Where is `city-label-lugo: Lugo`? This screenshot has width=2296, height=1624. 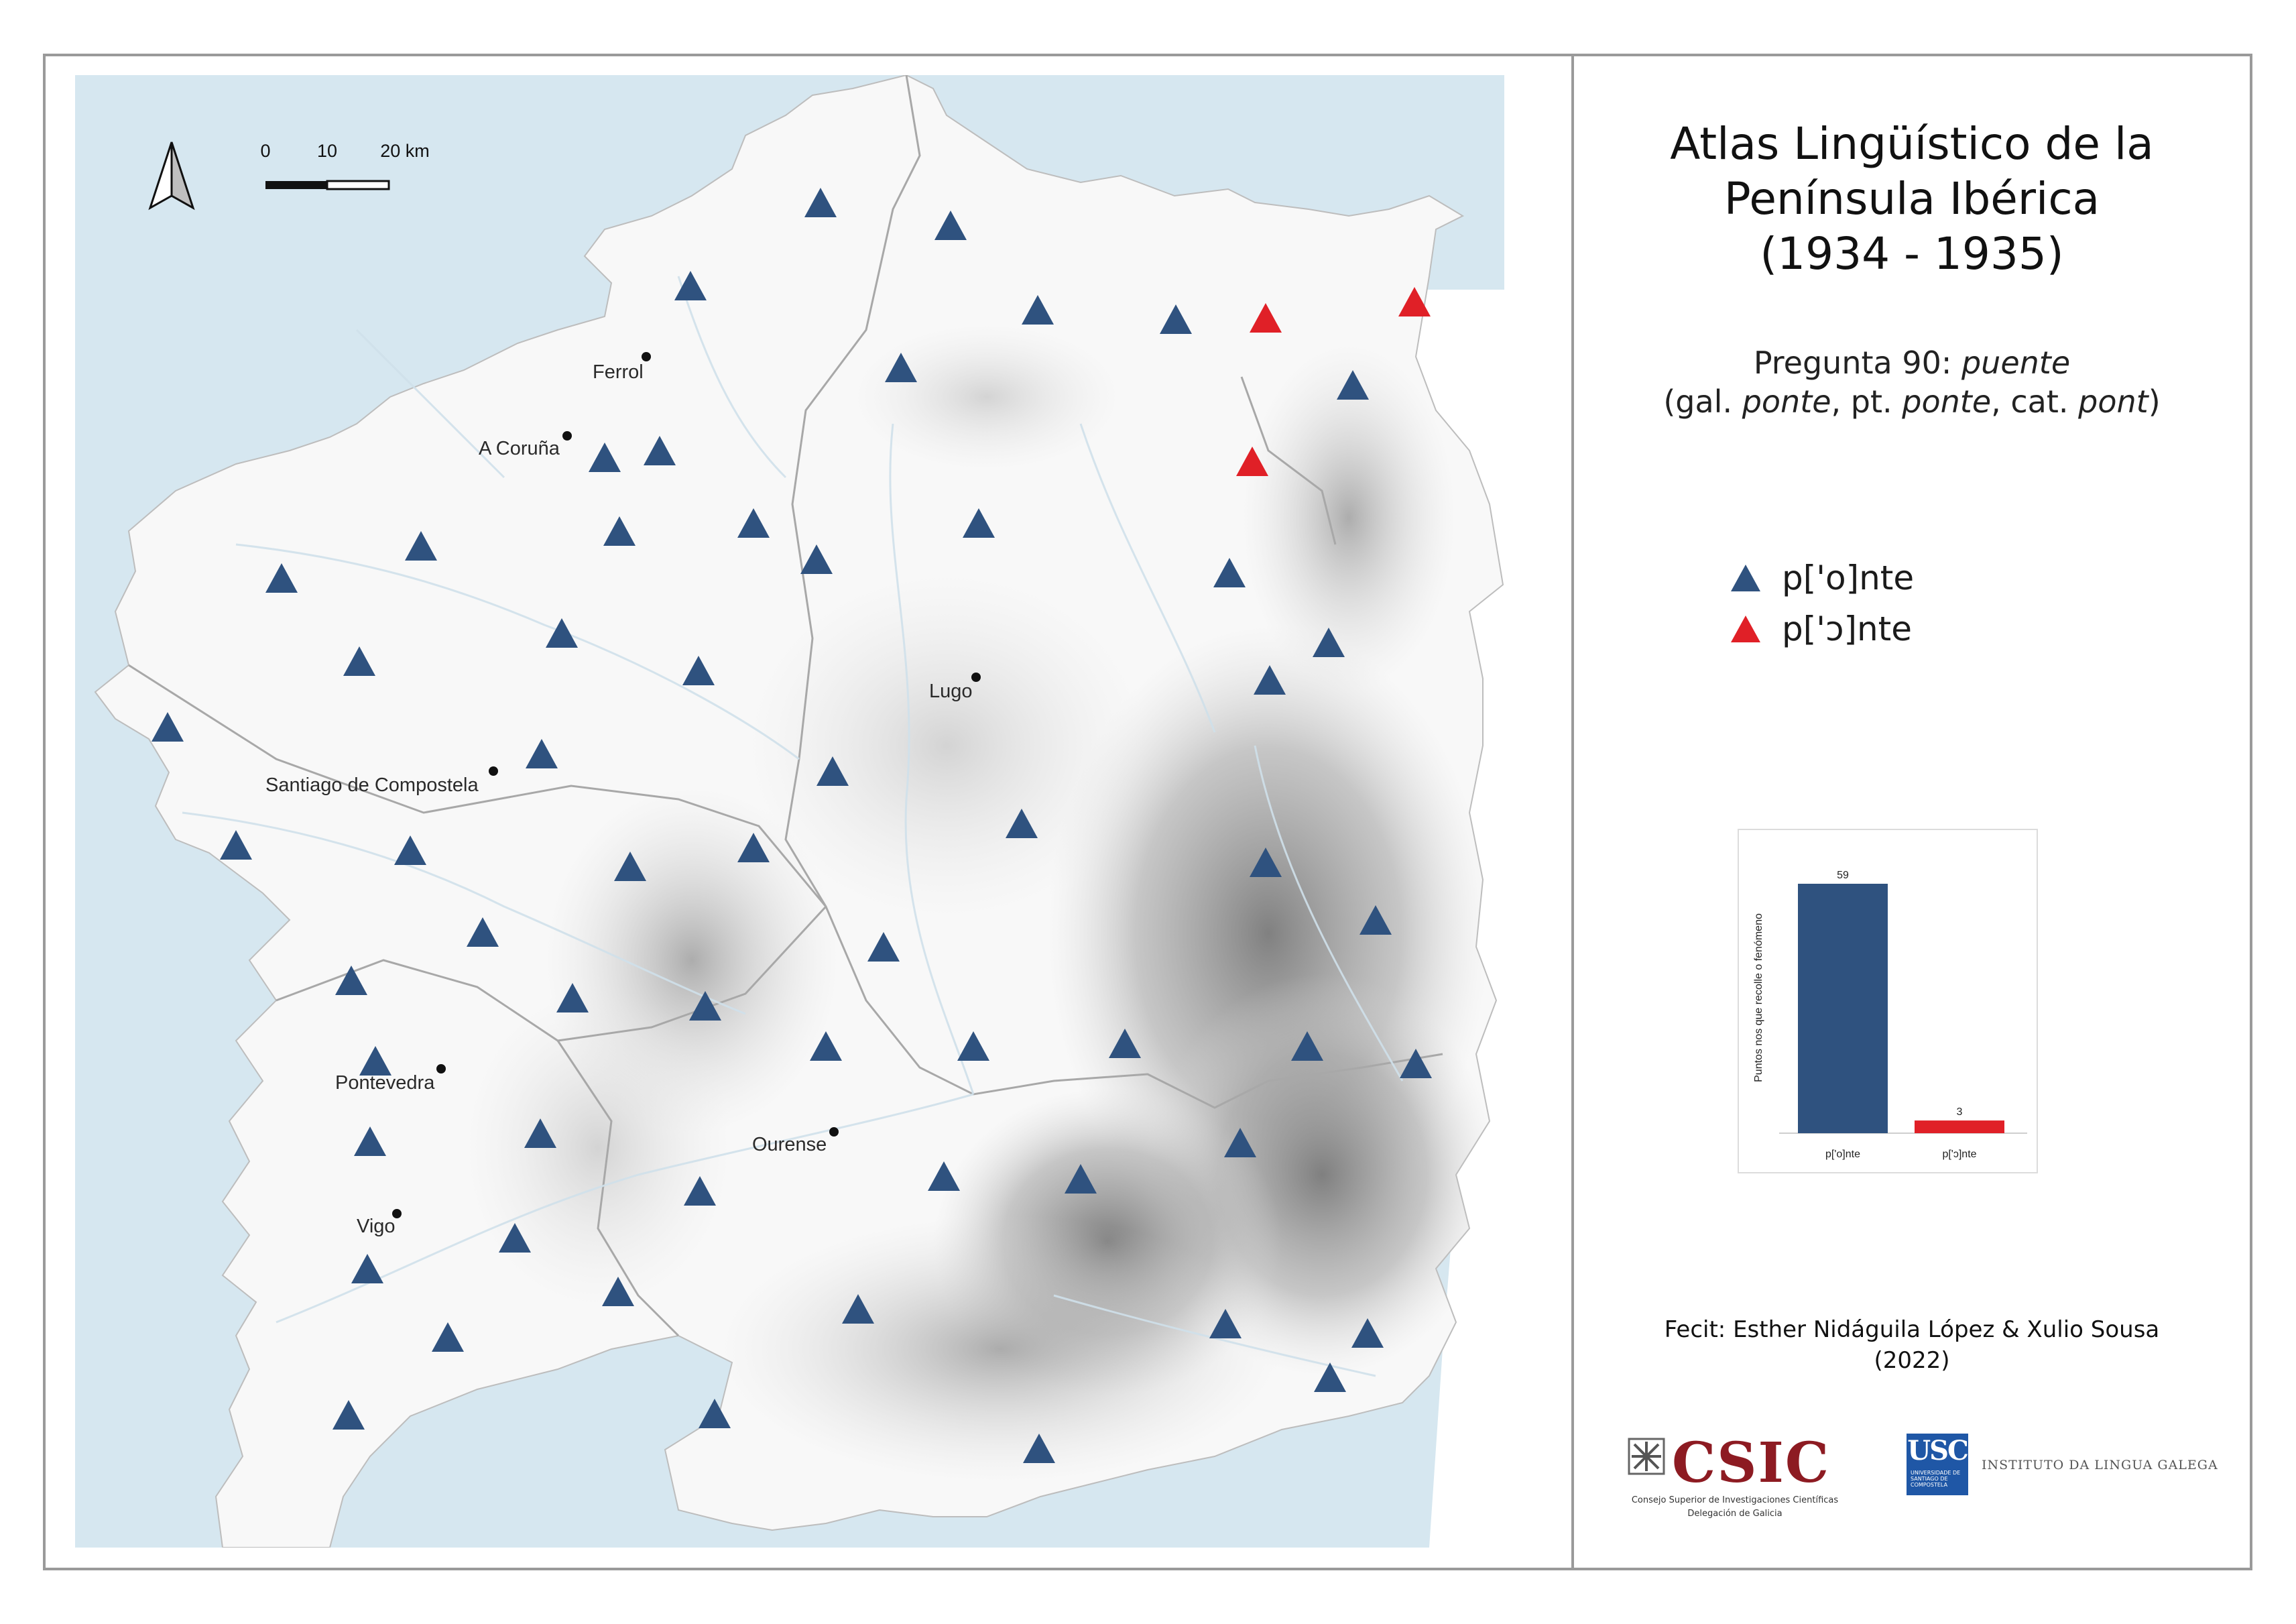 city-label-lugo: Lugo is located at coordinates (951, 692).